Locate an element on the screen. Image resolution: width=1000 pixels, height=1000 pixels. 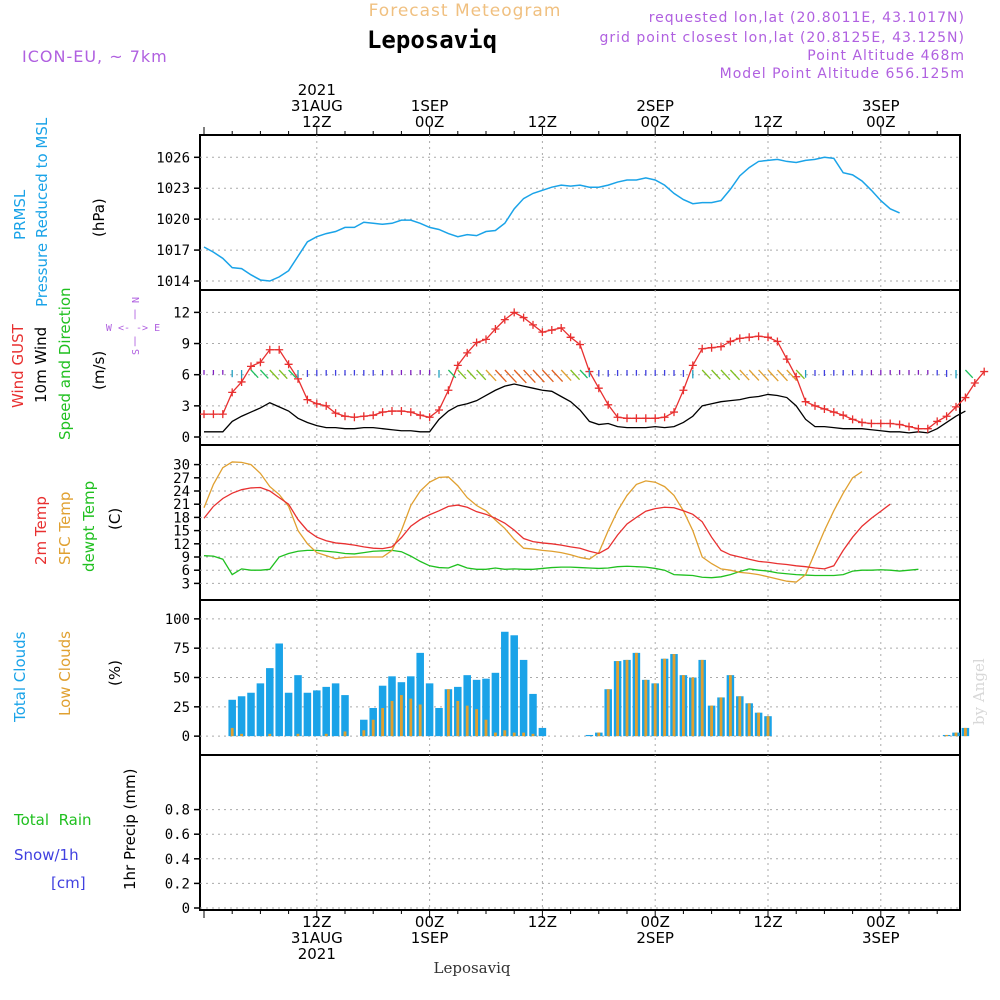
temp-ytick-label: 21 is located at coordinates (181, 505).